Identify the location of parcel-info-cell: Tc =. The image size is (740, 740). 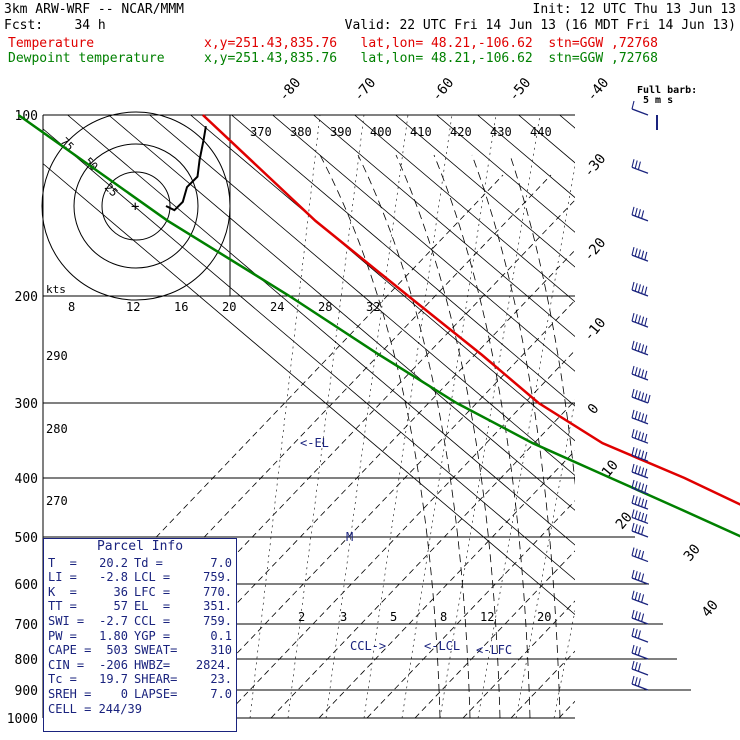
(62, 679).